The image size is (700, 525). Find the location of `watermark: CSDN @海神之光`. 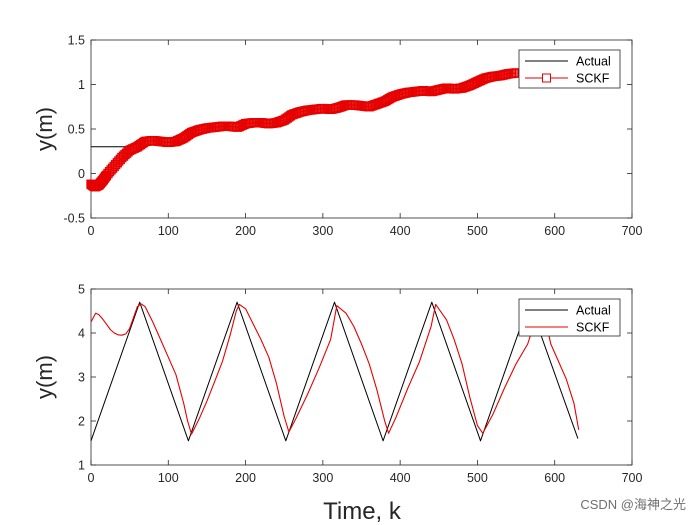

watermark: CSDN @海神之光 is located at coordinates (633, 504).